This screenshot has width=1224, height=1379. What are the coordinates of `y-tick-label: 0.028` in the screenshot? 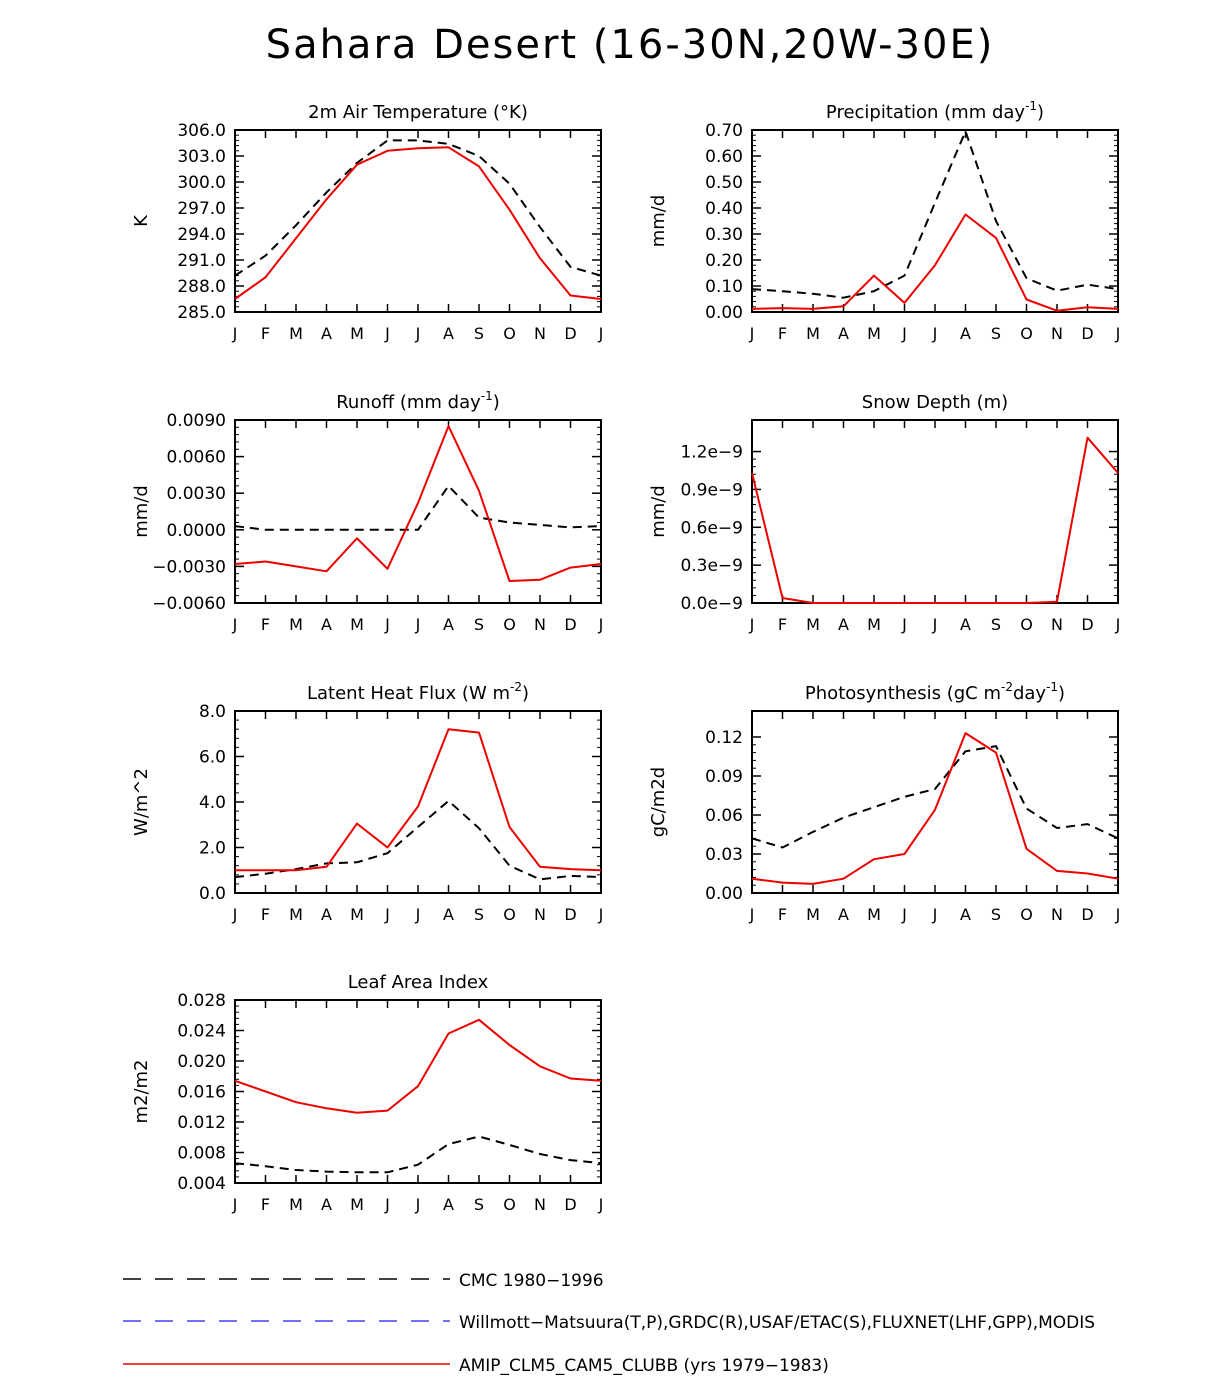 It's located at (201, 1001).